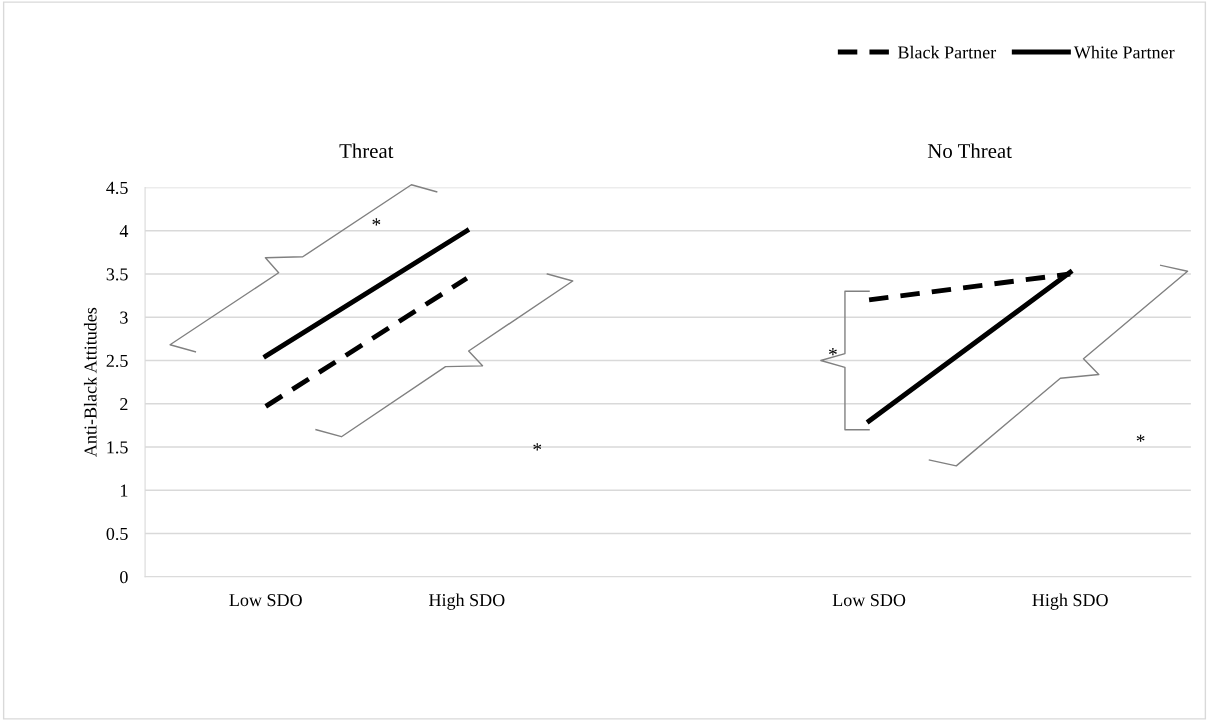 Image resolution: width=1209 pixels, height=721 pixels. I want to click on y-tick-label: 0, so click(124, 577).